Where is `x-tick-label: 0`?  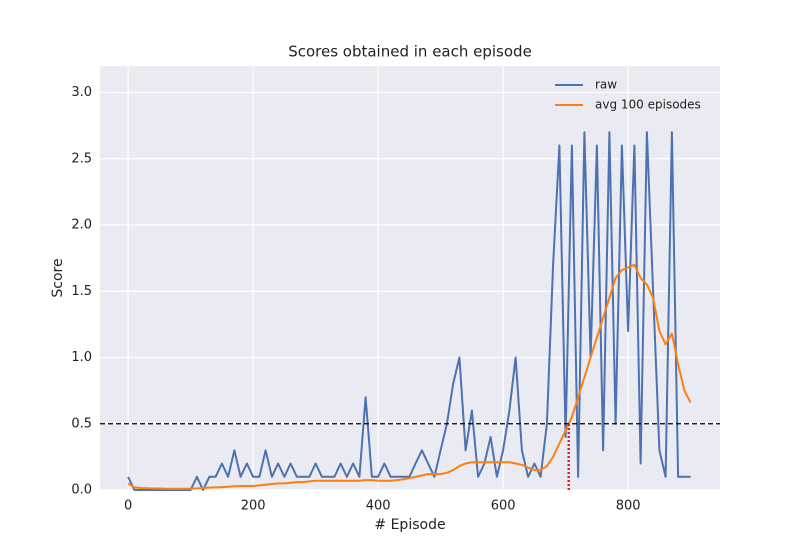 x-tick-label: 0 is located at coordinates (128, 506).